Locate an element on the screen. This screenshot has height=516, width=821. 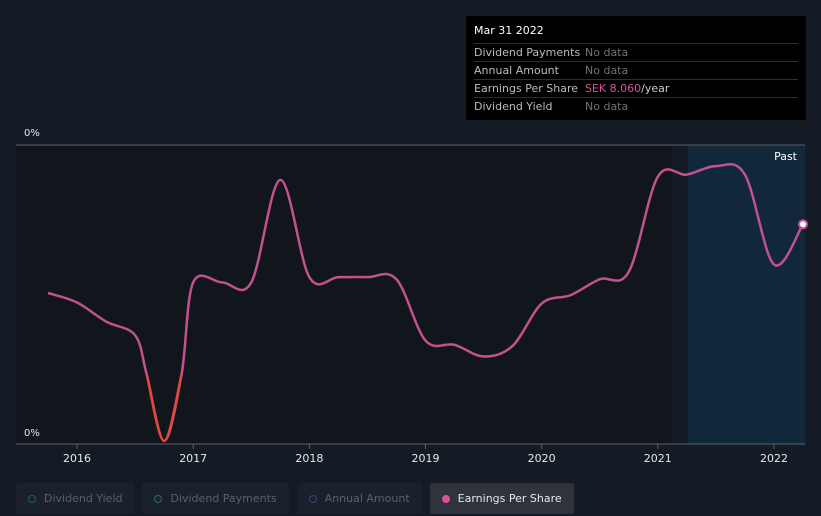
tooltip-value-eps: SEK 8.060 is located at coordinates (613, 88).